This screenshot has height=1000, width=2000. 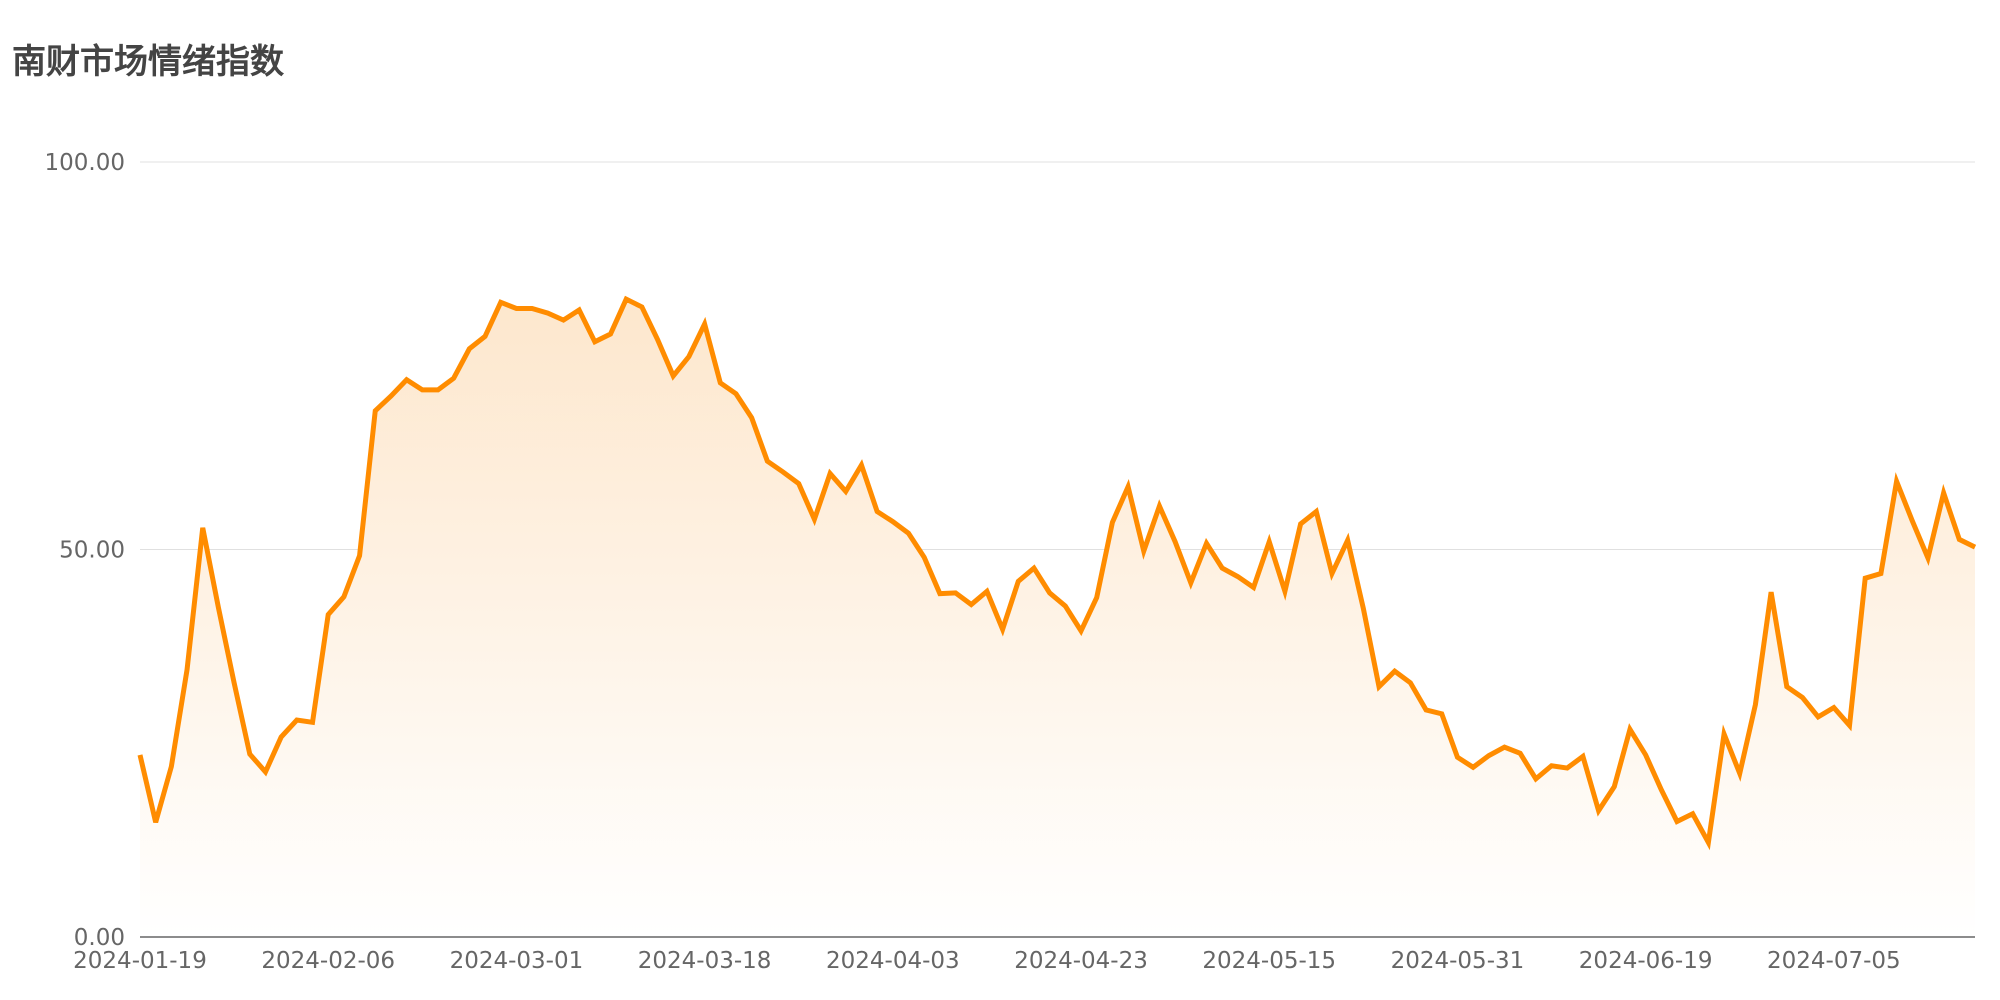 I want to click on x-tick-label: 2024-04-23, so click(x=1081, y=961).